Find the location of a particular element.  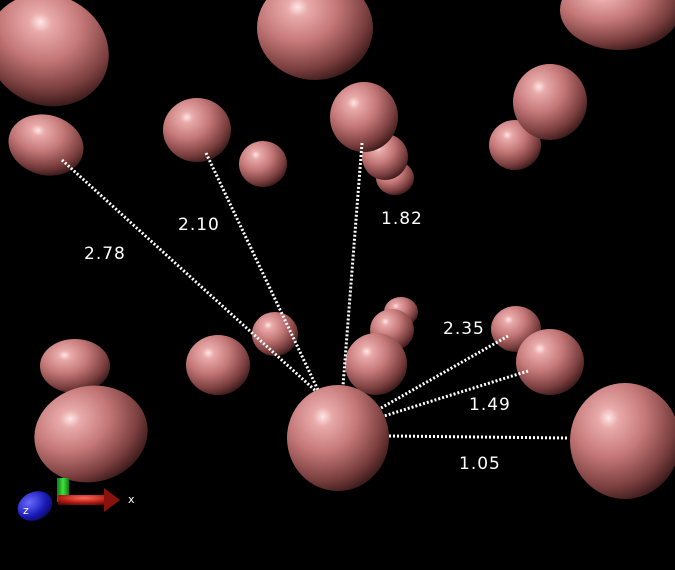

distance-line-1.05 is located at coordinates (478, 437).